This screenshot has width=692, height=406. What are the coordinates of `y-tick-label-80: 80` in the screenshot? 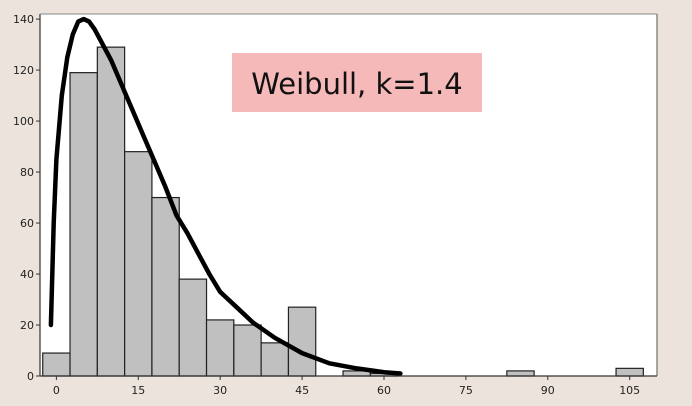 It's located at (27, 172).